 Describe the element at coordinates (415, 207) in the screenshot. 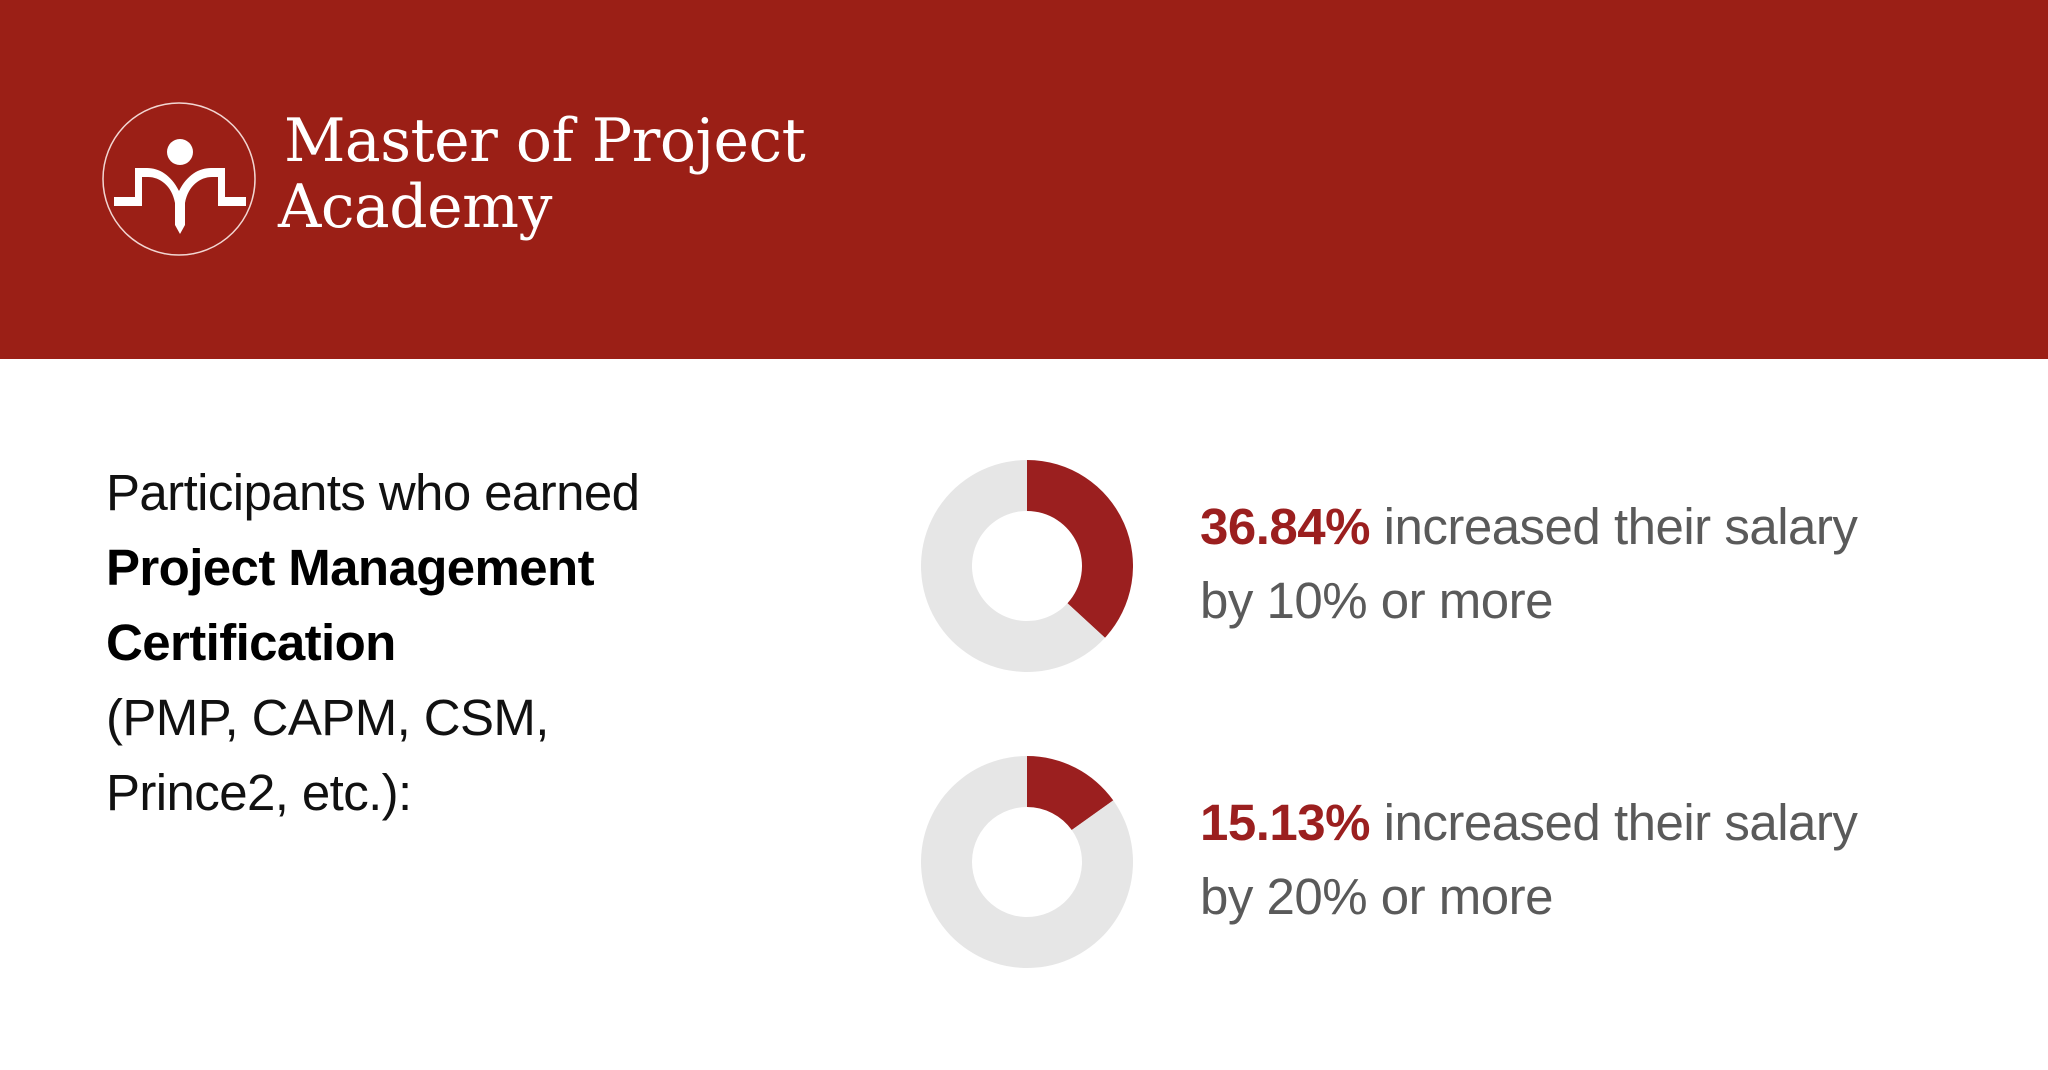

I see `brand-name-line2: Academy` at that location.